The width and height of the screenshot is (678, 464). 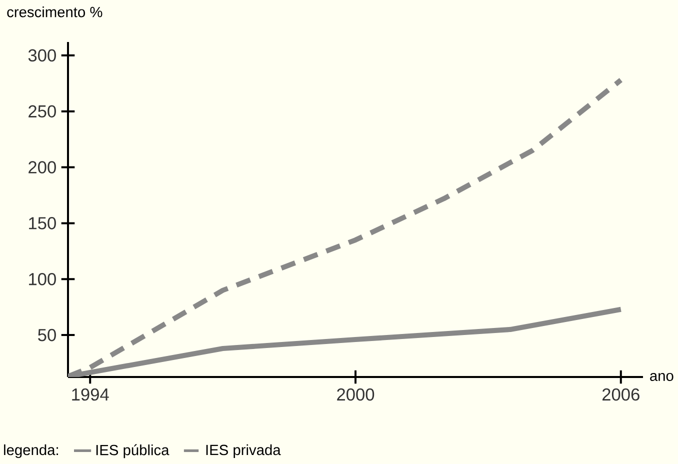 I want to click on legend-title: legenda:, so click(x=31, y=451).